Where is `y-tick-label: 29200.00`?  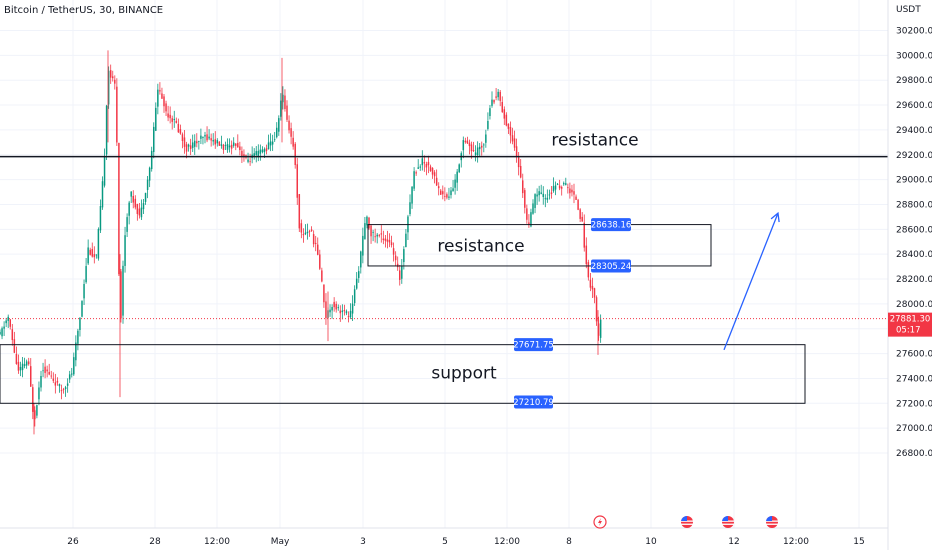 y-tick-label: 29200.00 is located at coordinates (914, 156).